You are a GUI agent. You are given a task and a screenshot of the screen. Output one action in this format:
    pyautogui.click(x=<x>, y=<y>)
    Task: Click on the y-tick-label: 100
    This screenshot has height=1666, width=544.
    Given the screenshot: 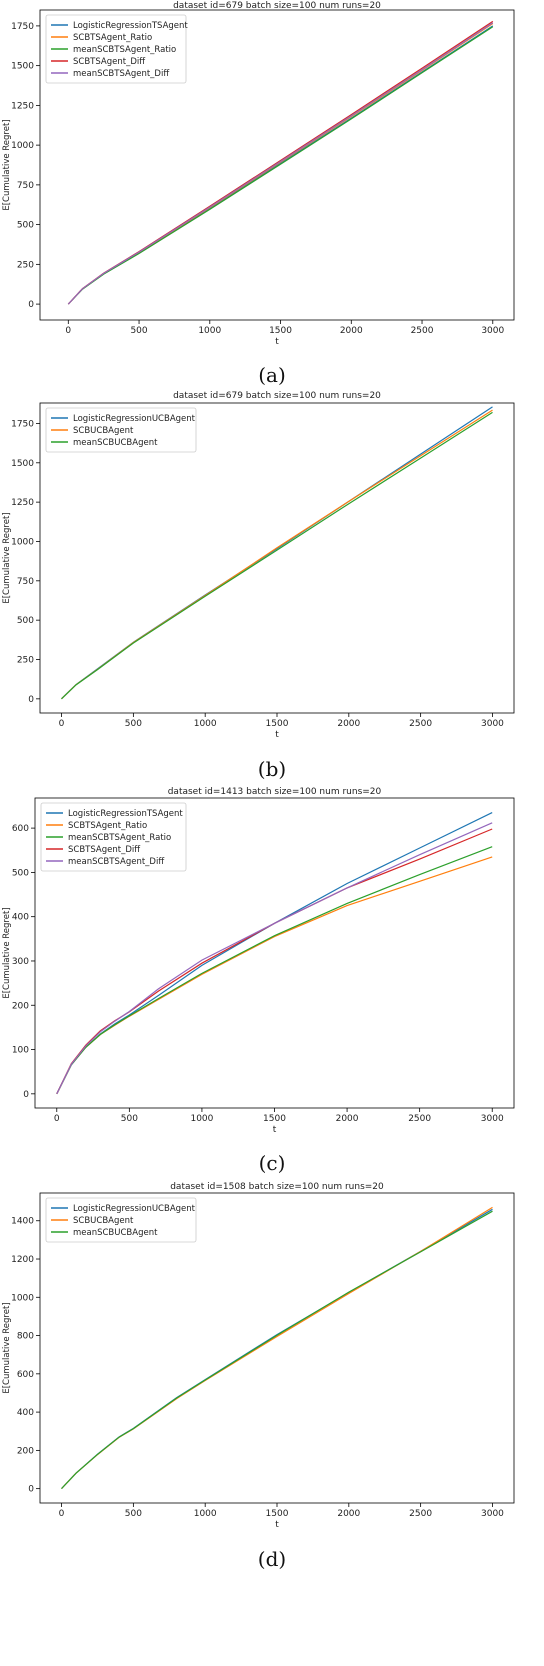 What is the action you would take?
    pyautogui.click(x=20, y=1051)
    